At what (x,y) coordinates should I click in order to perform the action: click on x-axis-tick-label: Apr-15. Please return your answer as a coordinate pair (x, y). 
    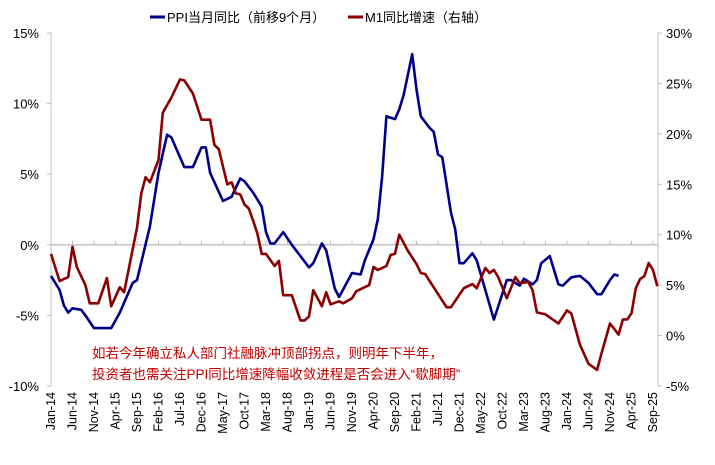
    Looking at the image, I should click on (116, 411).